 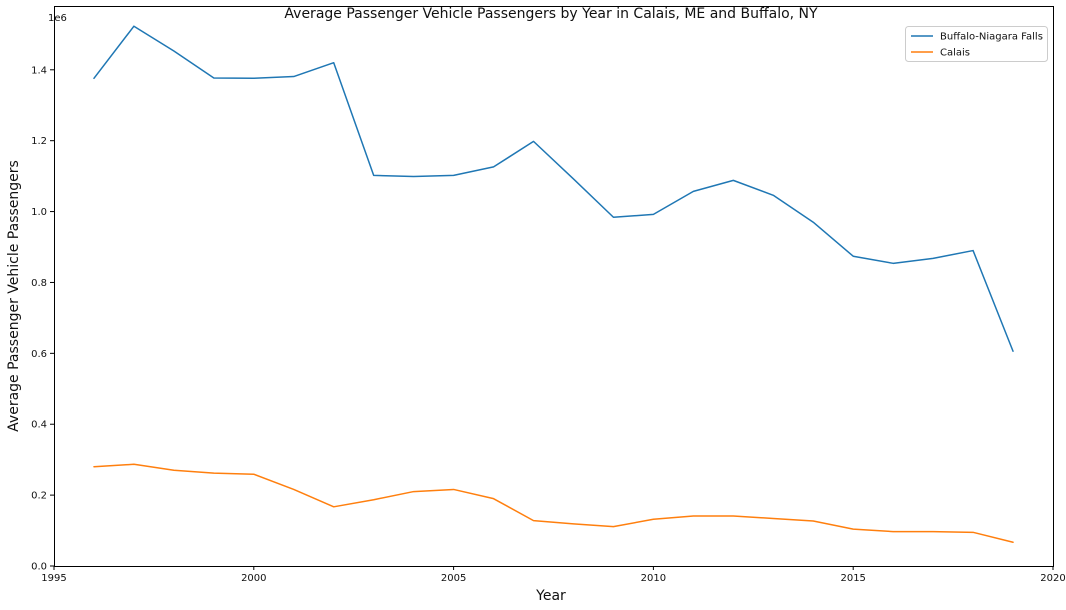 I want to click on y-tick-label: 1.2, so click(x=39, y=141).